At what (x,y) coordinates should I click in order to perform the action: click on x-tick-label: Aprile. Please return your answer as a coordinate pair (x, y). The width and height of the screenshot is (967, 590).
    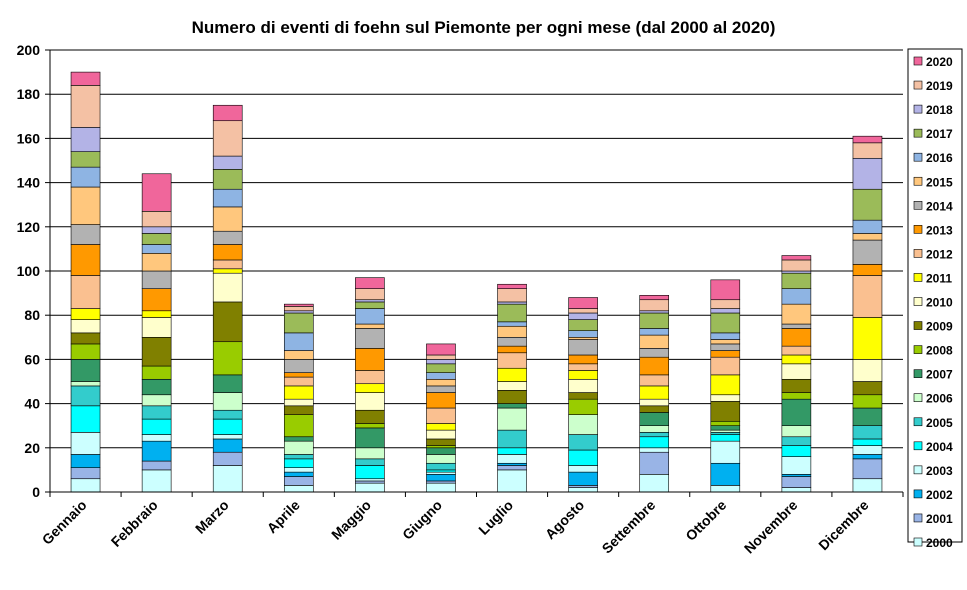
    Looking at the image, I should click on (284, 517).